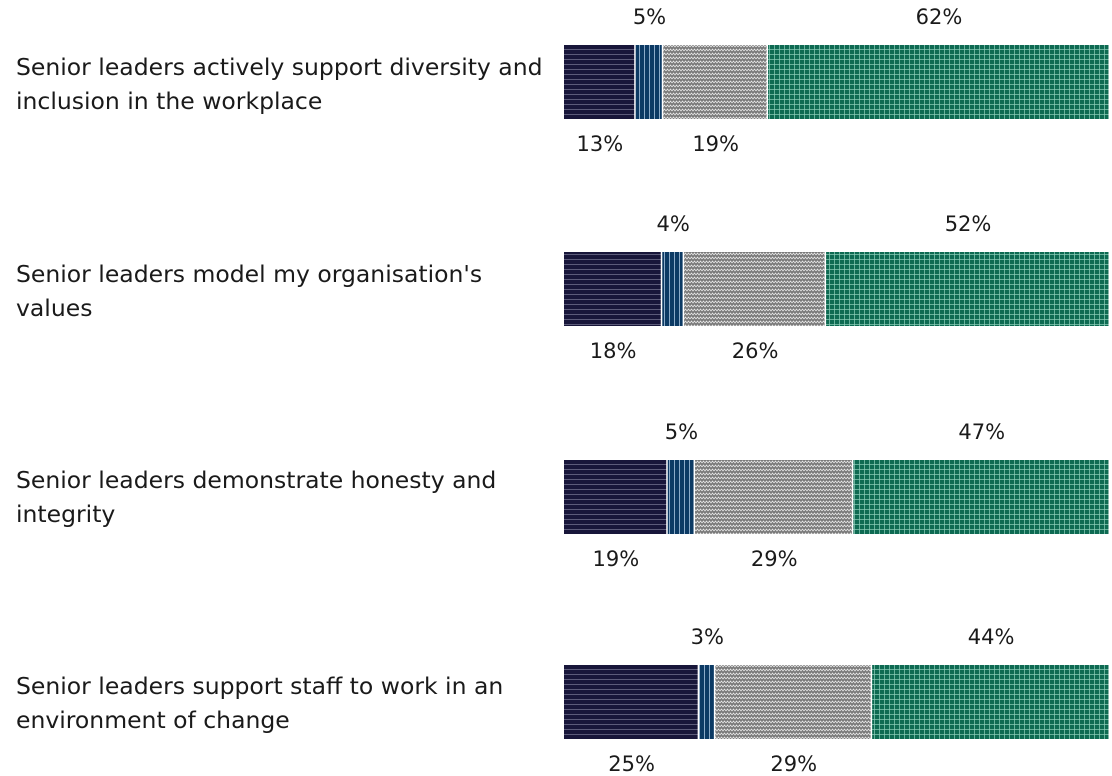 This screenshot has height=776, width=1112. Describe the element at coordinates (991, 637) in the screenshot. I see `data-label: 44%` at that location.